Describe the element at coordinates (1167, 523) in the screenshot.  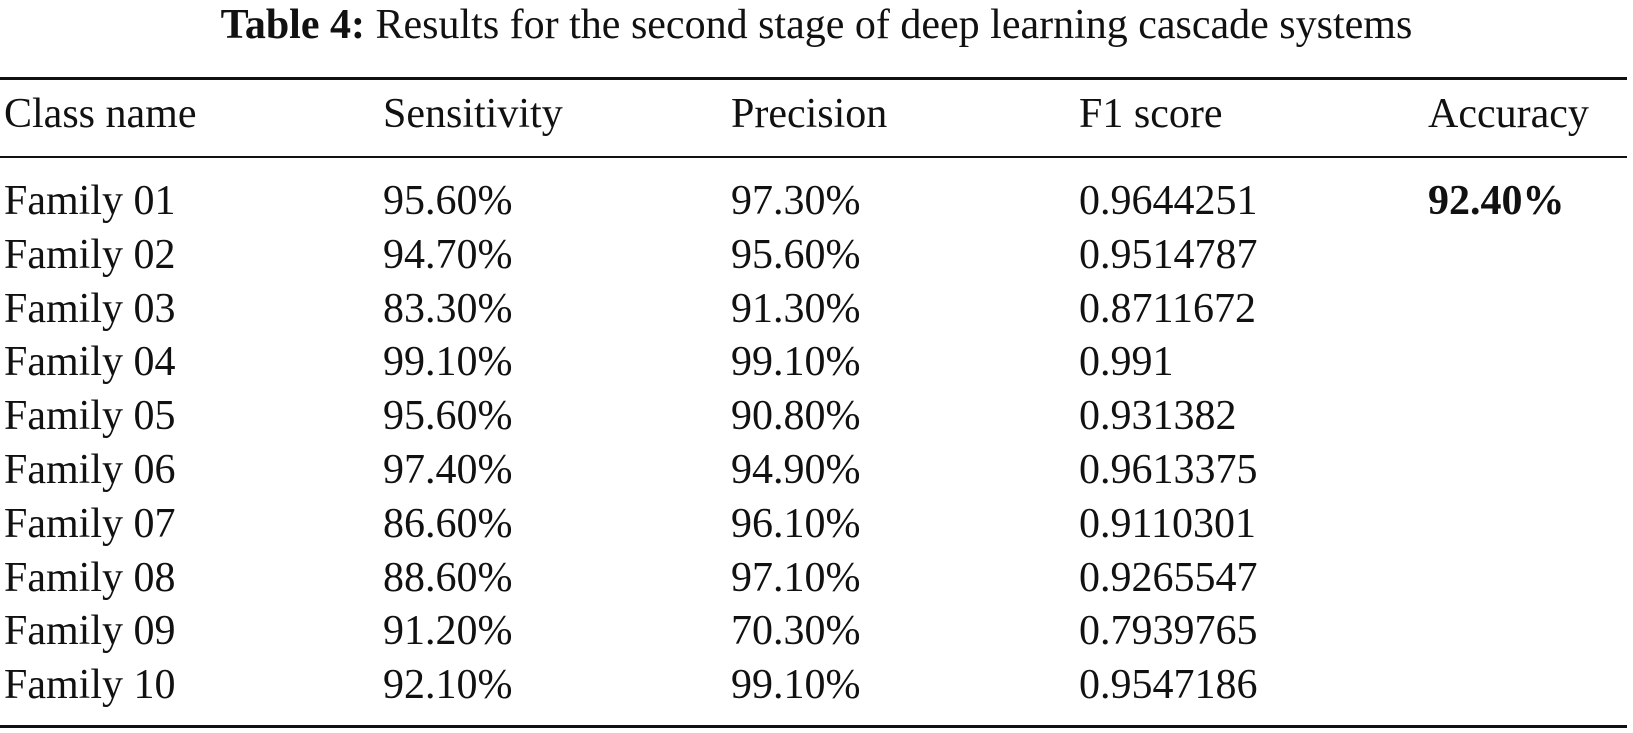
I see `f1-score-cell: 0.9110301` at that location.